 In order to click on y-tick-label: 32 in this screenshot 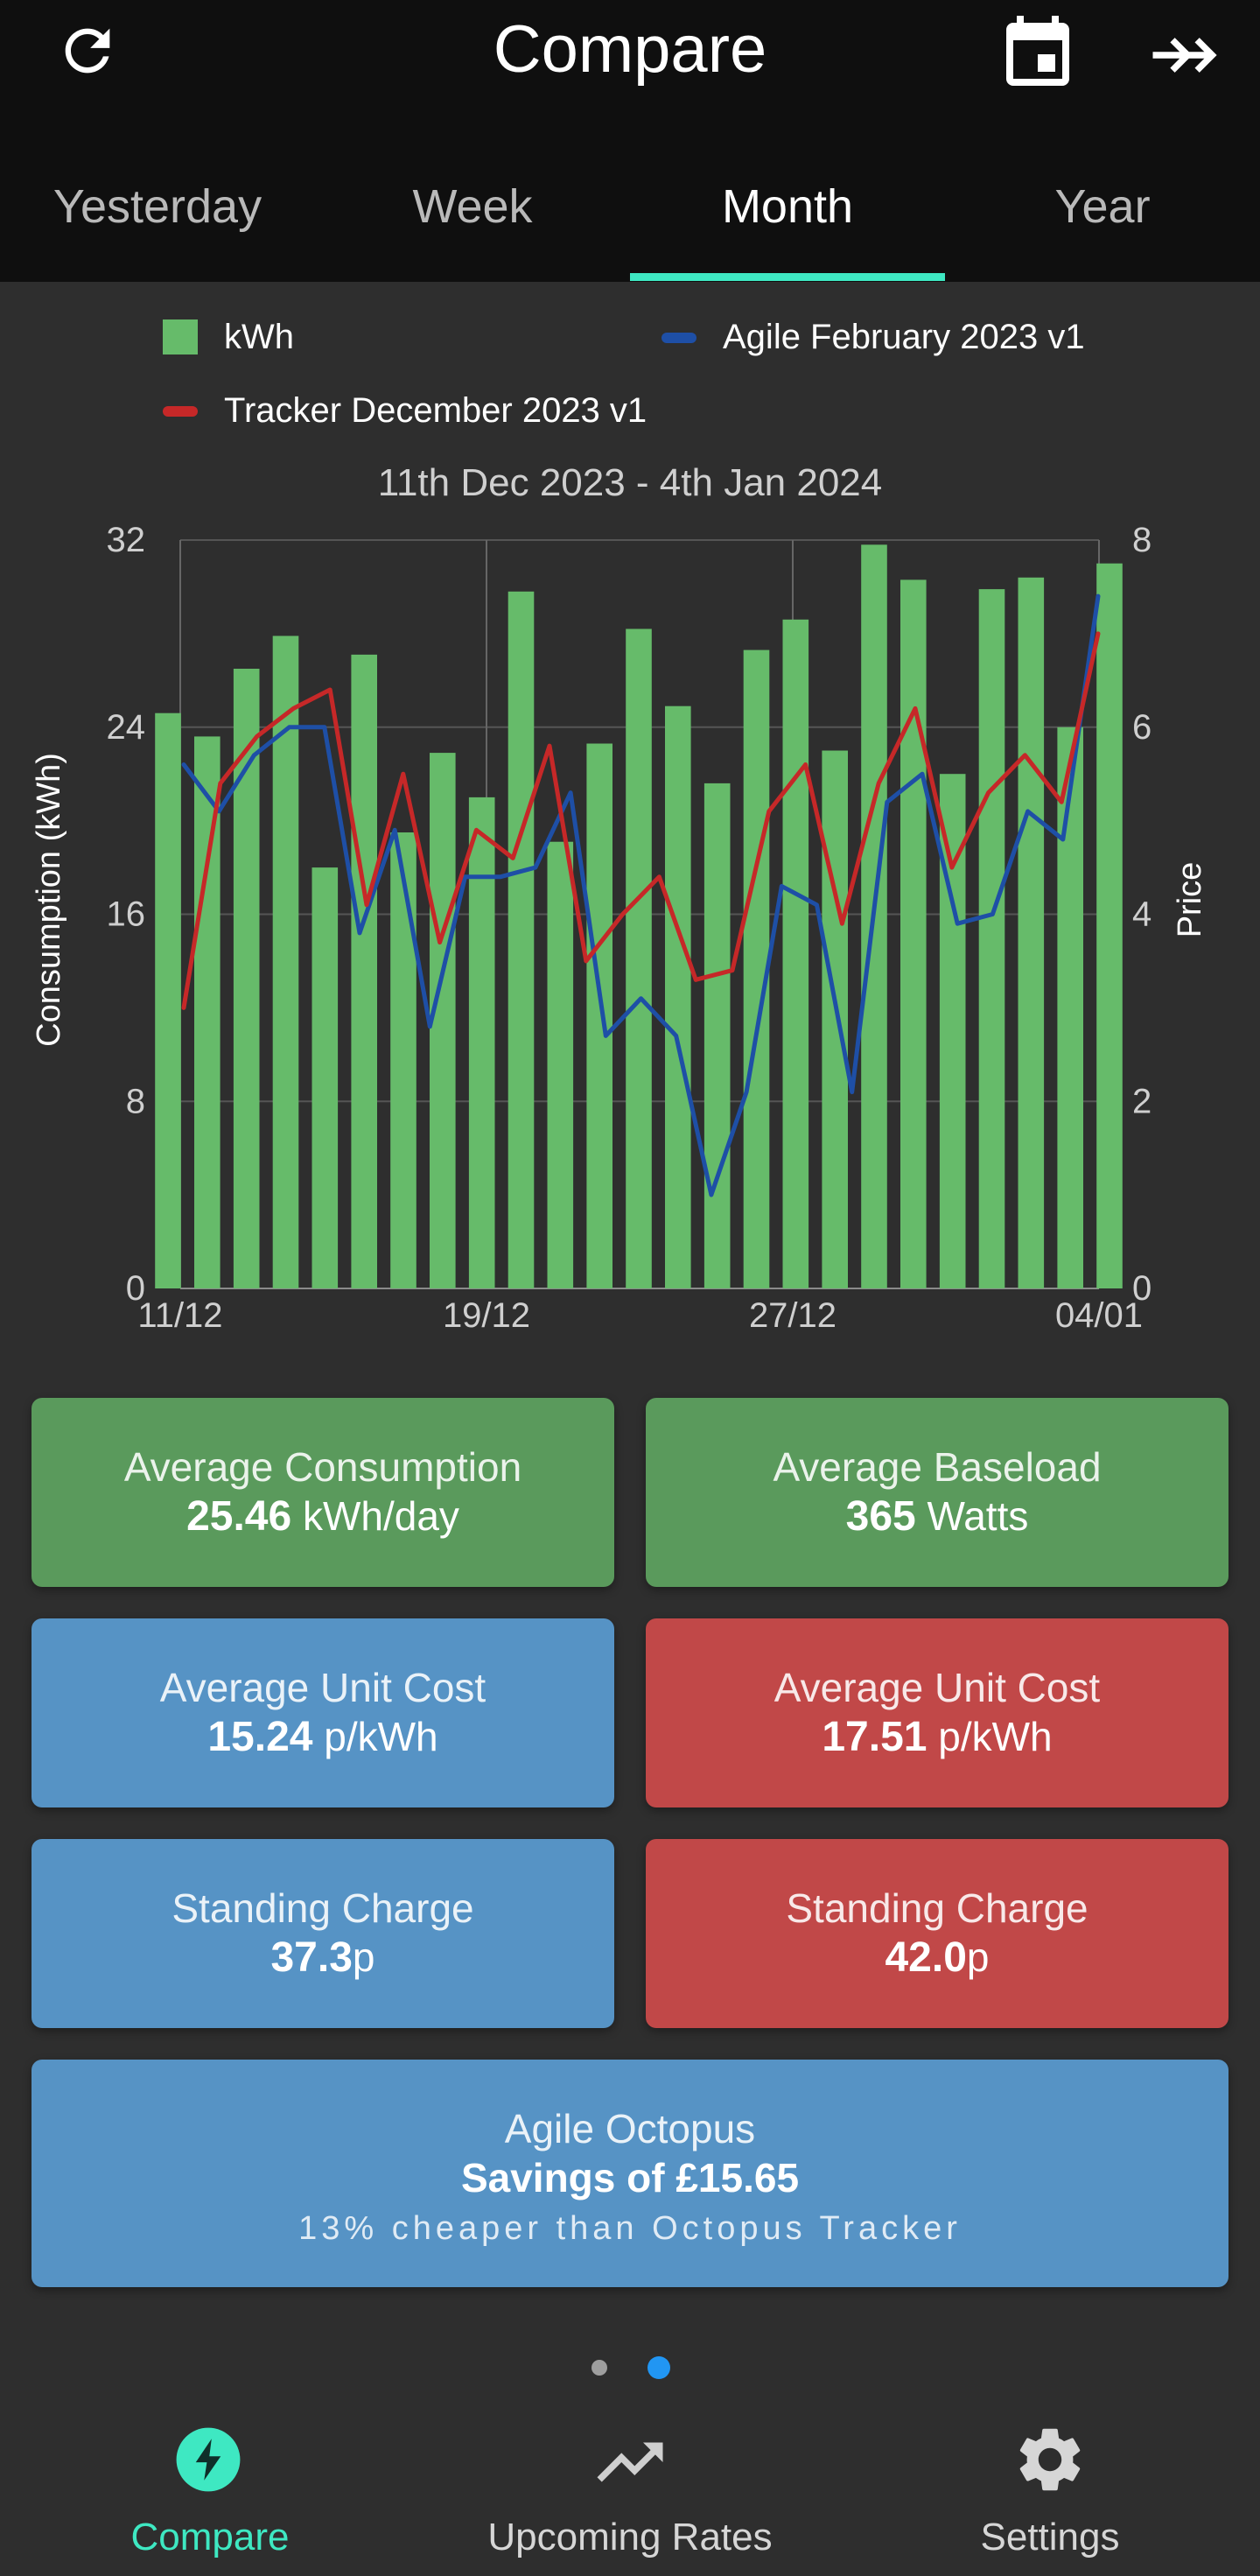, I will do `click(126, 540)`.